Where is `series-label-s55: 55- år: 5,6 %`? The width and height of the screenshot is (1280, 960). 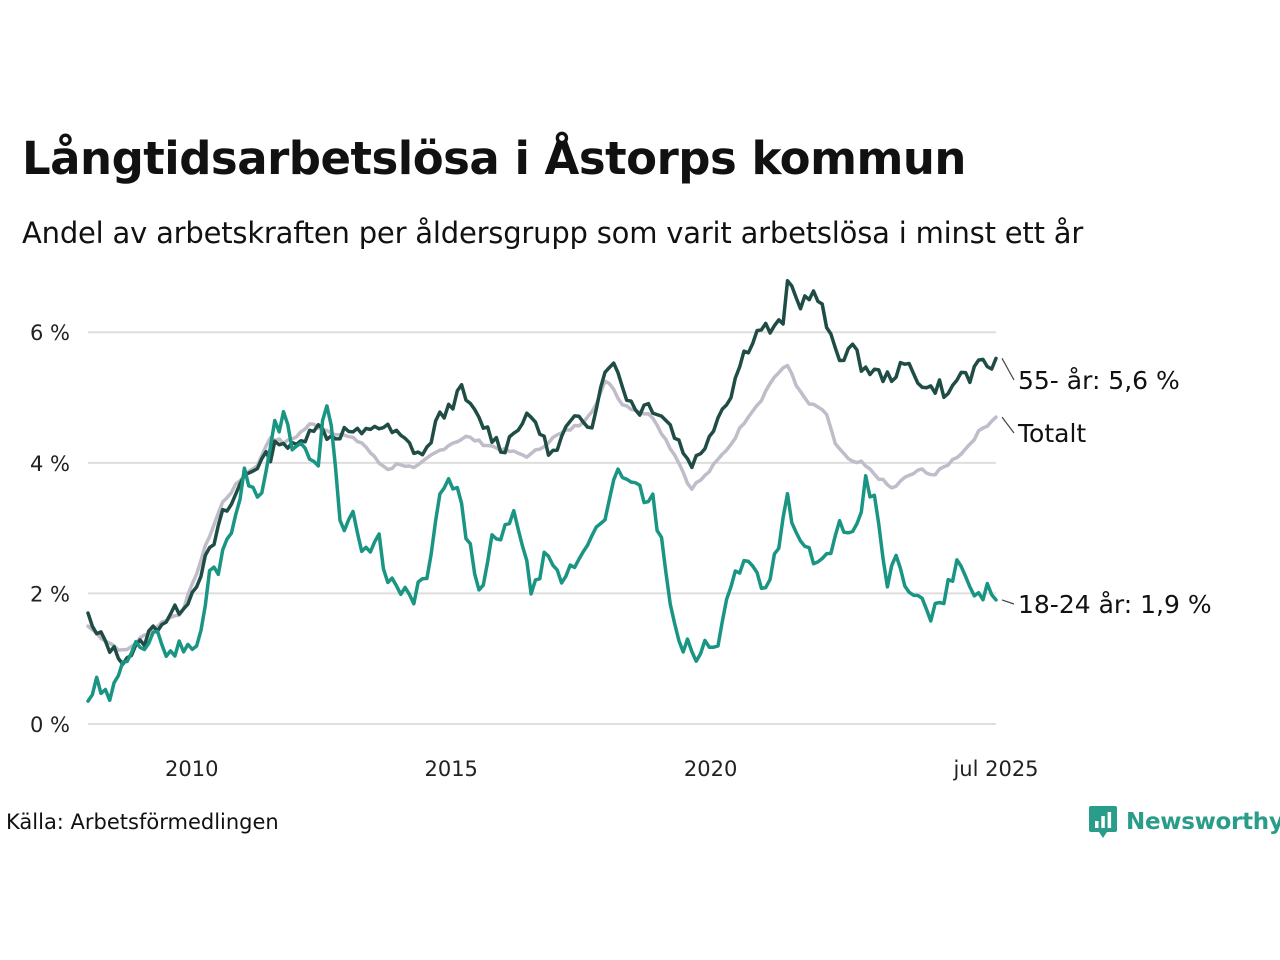 series-label-s55: 55- år: 5,6 % is located at coordinates (1099, 380).